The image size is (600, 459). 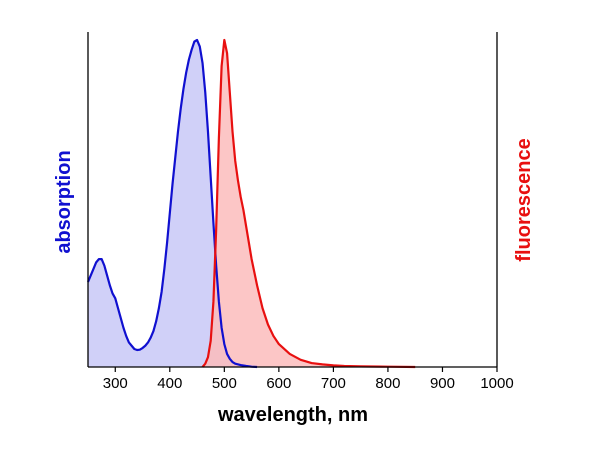 What do you see at coordinates (333, 383) in the screenshot?
I see `x-tick-label: 700` at bounding box center [333, 383].